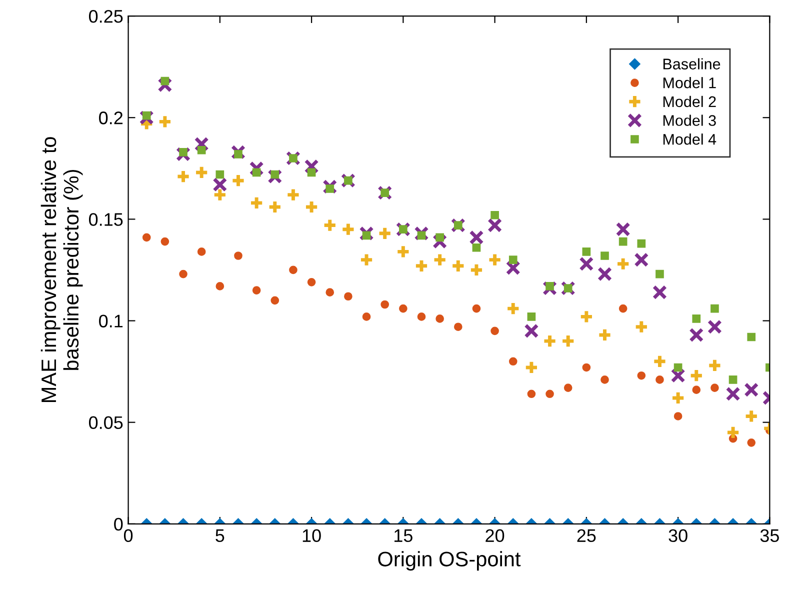 This screenshot has width=787, height=594. What do you see at coordinates (111, 118) in the screenshot?
I see `y-tick-label: 0.2` at bounding box center [111, 118].